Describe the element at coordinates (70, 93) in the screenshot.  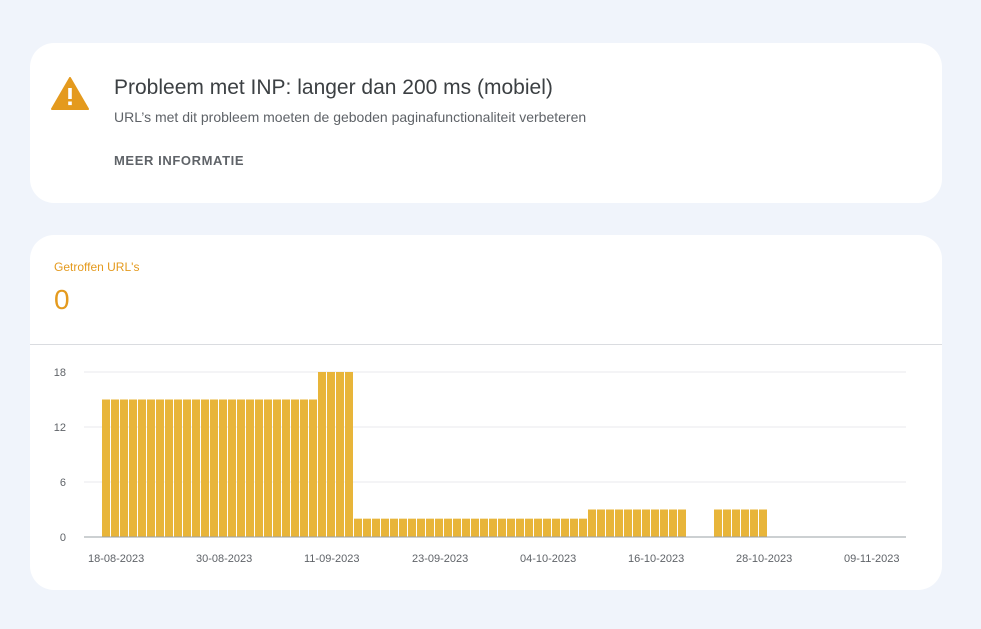
I see `warning-icon` at that location.